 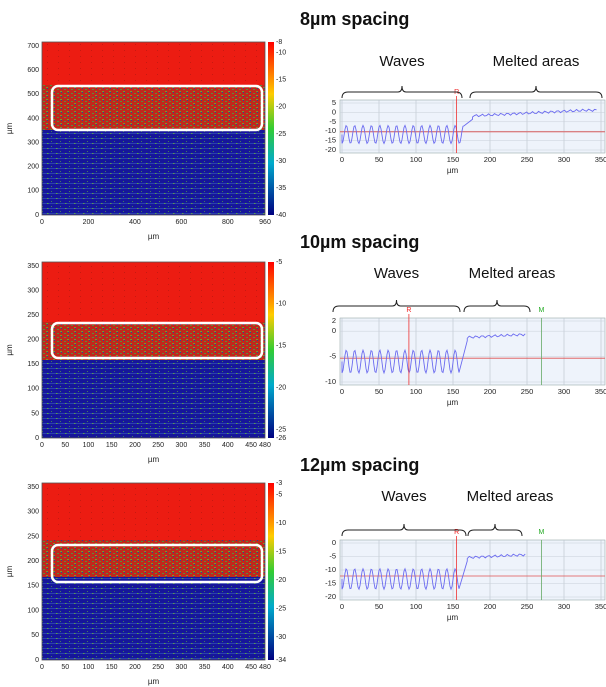 I want to click on map-x-tick: 800, so click(x=228, y=222).